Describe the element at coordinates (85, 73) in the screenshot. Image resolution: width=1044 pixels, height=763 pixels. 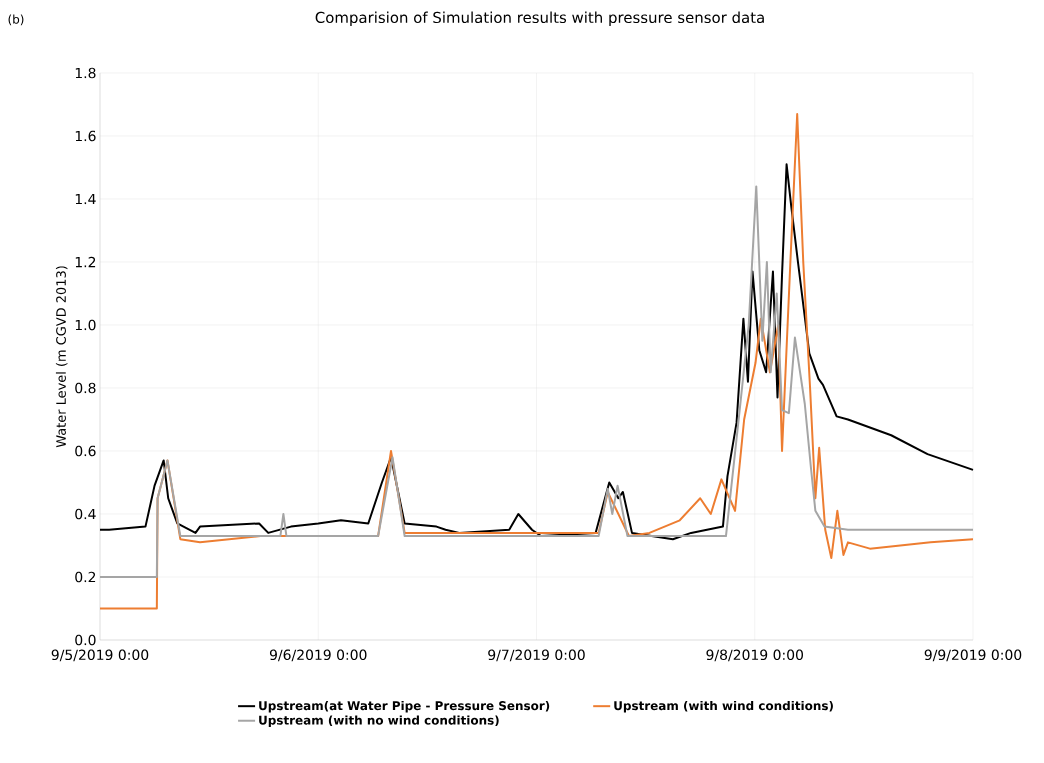
I see `y-tick-label: 1.8` at that location.